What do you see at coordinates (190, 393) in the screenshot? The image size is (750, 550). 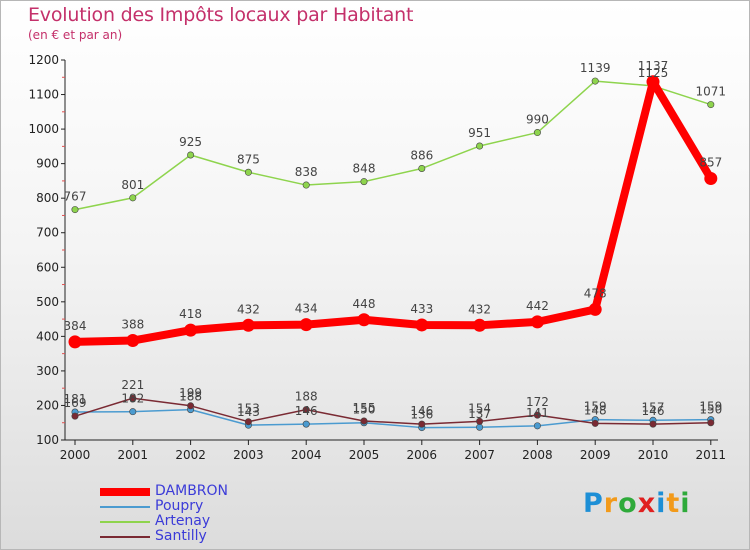 I see `data-label-santilly: 199` at bounding box center [190, 393].